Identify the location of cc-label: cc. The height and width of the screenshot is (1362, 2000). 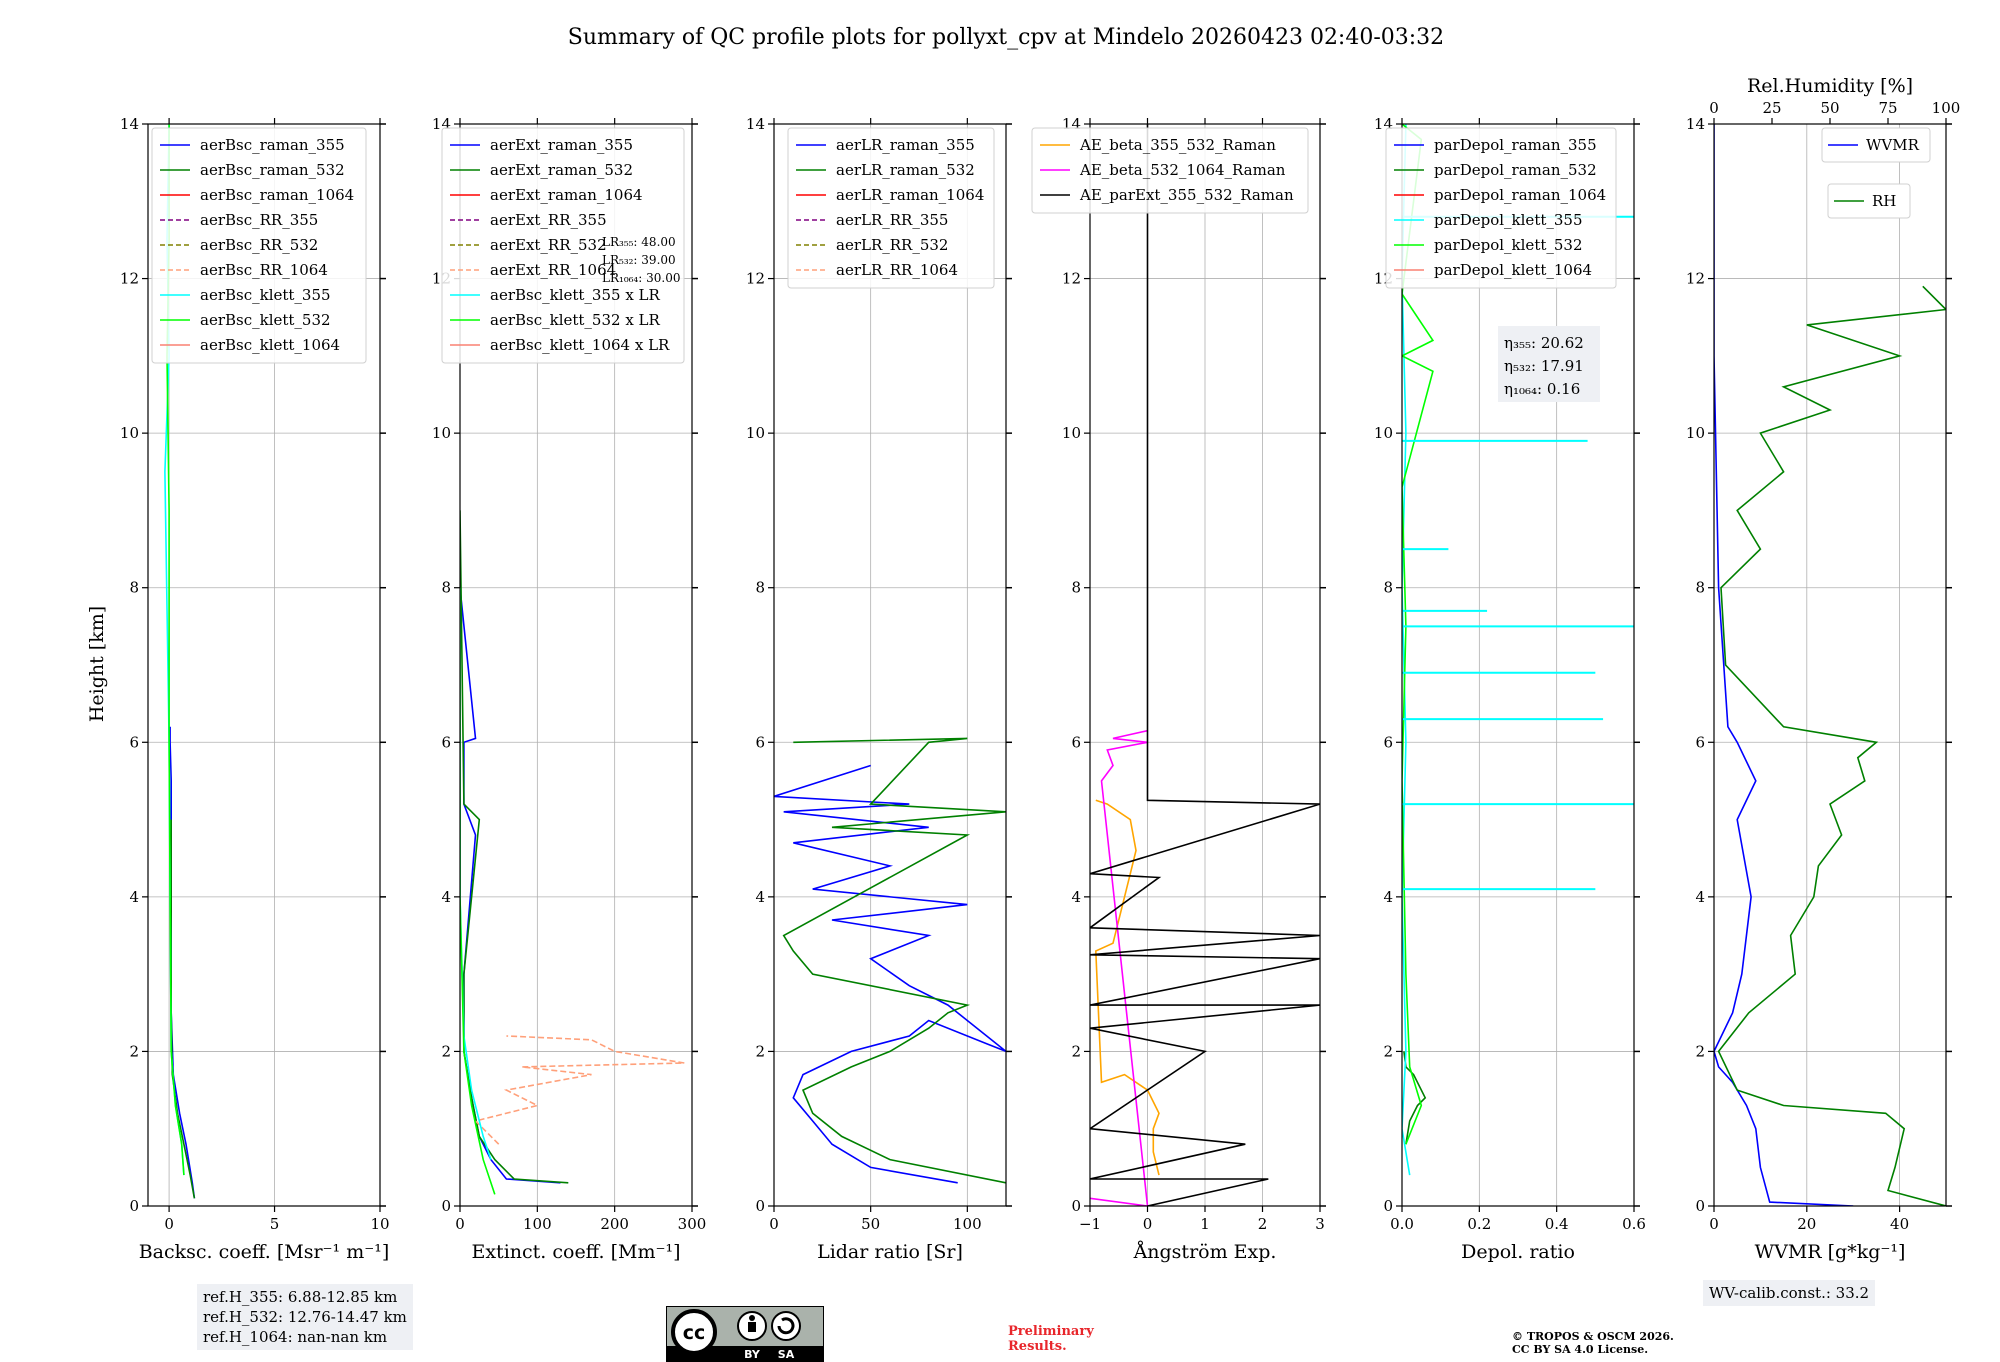
(694, 1333).